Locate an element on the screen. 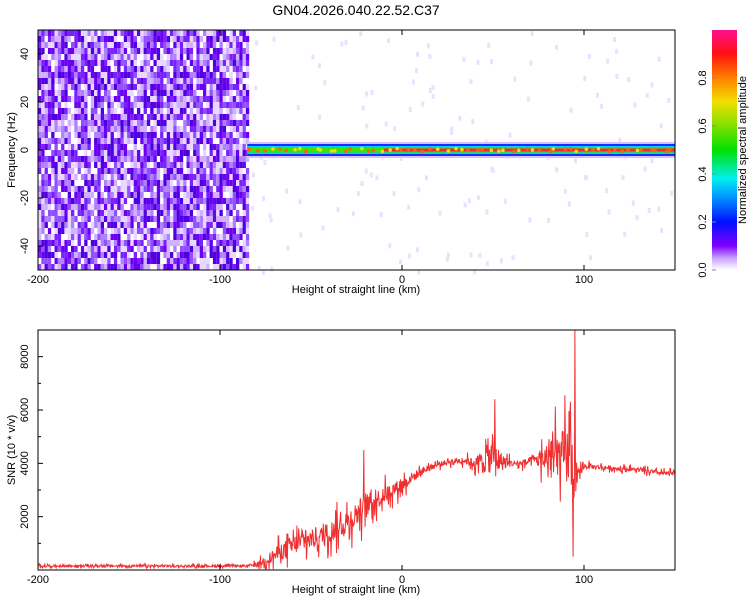  signal-band-peak is located at coordinates (300, 148).